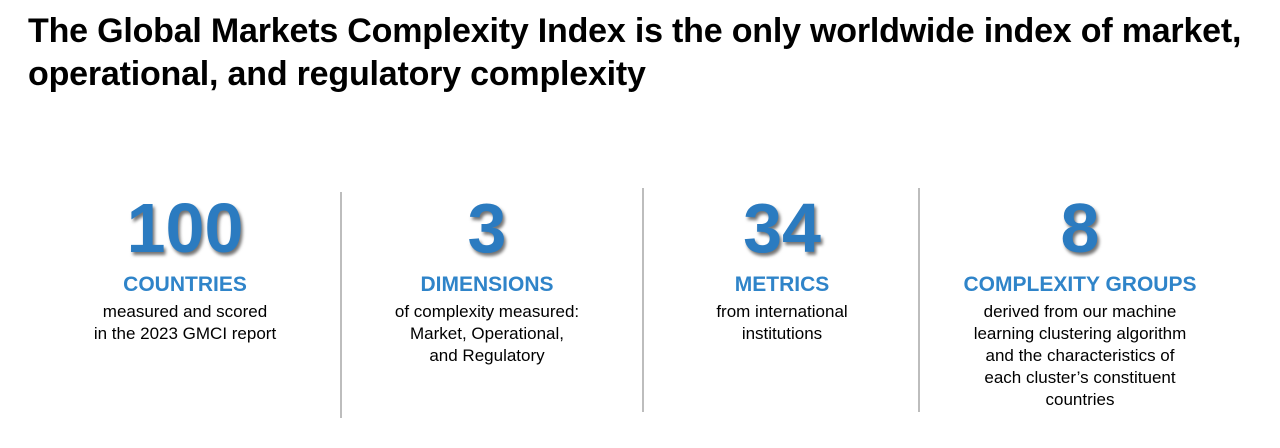  What do you see at coordinates (185, 228) in the screenshot?
I see `stat-number: 100` at bounding box center [185, 228].